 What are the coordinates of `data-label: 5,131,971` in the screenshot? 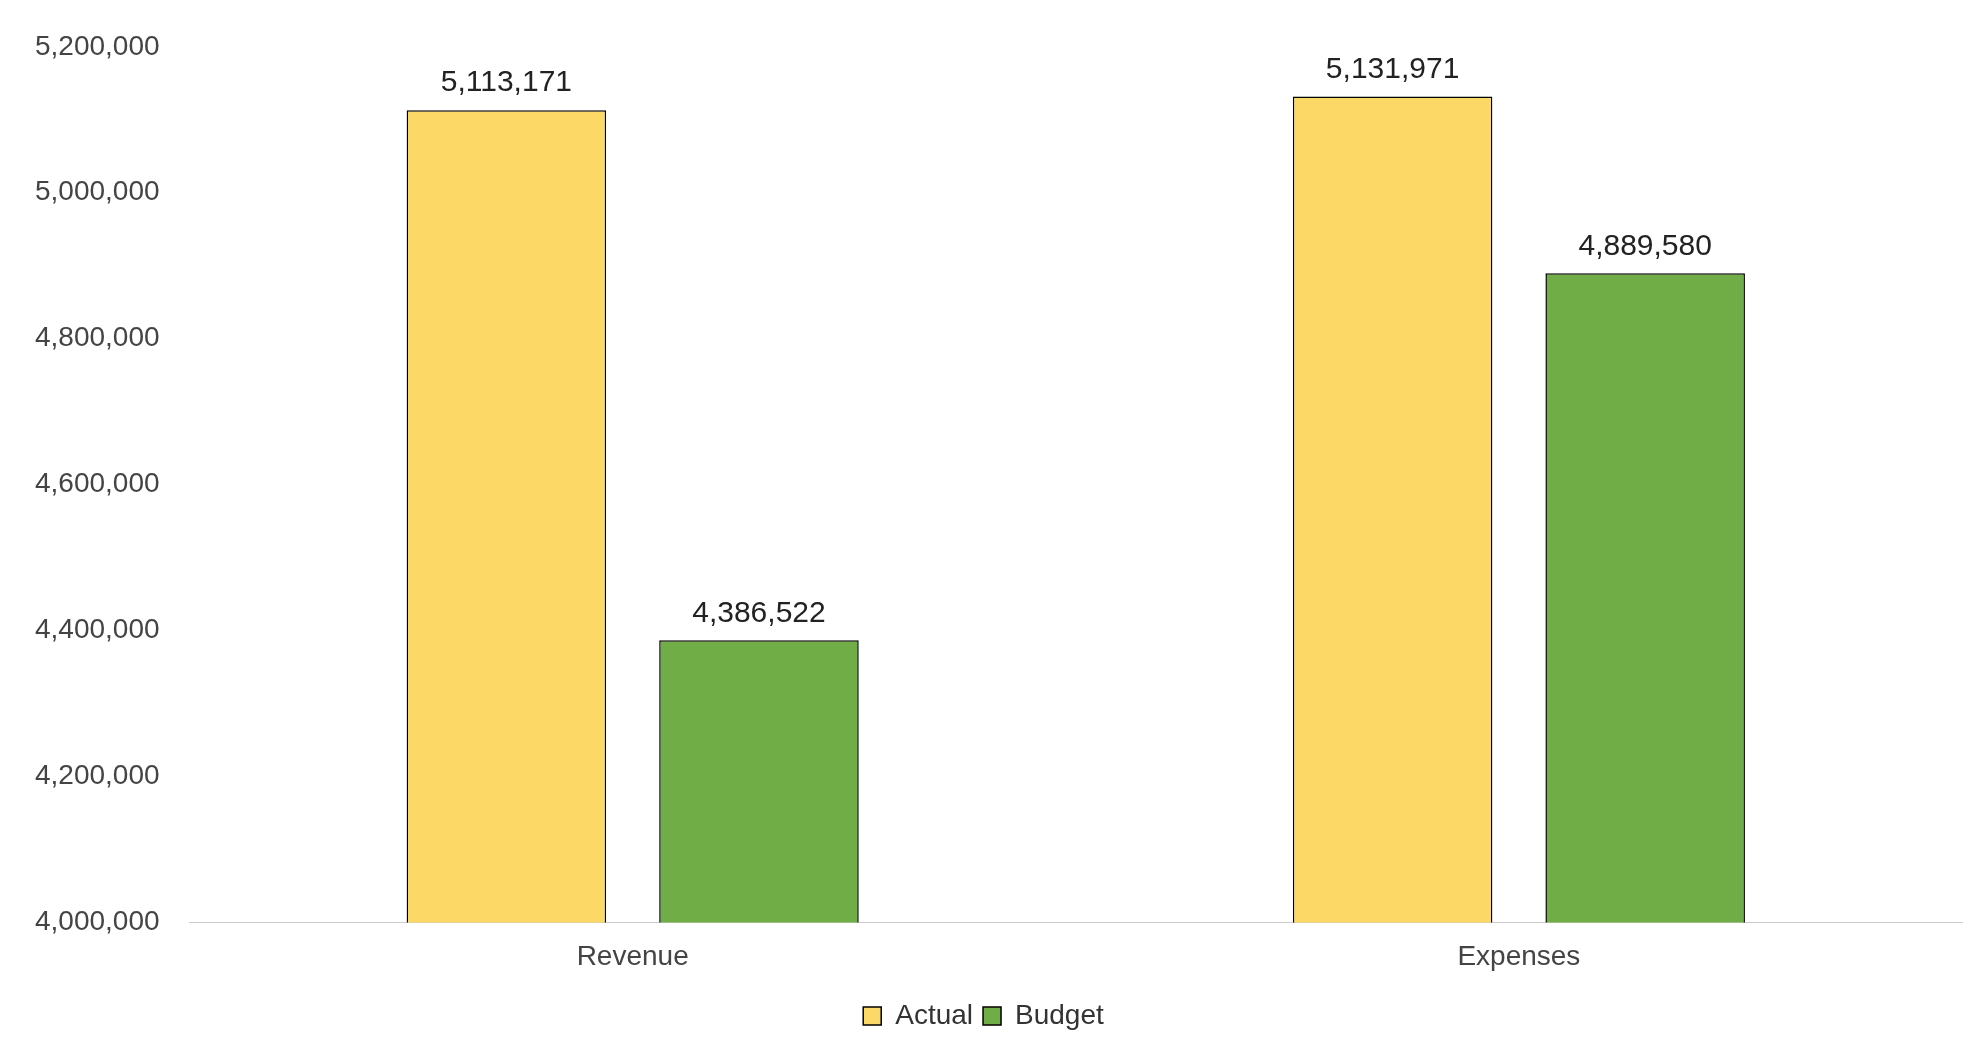 It's located at (1392, 67).